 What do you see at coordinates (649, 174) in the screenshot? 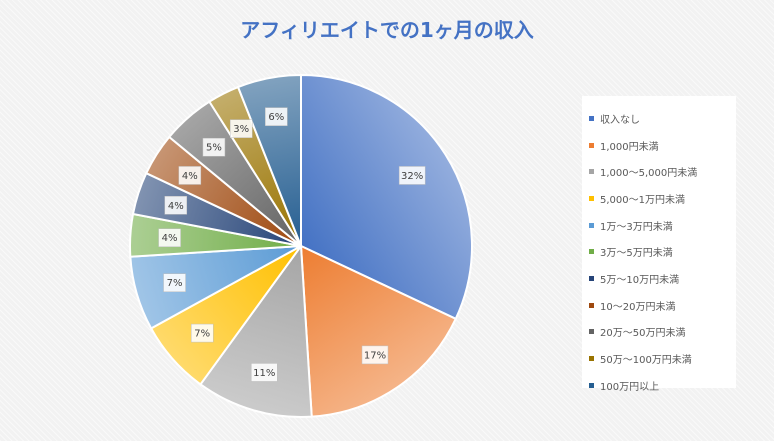
I see `legend-label: 1,000〜5,000円未満` at bounding box center [649, 174].